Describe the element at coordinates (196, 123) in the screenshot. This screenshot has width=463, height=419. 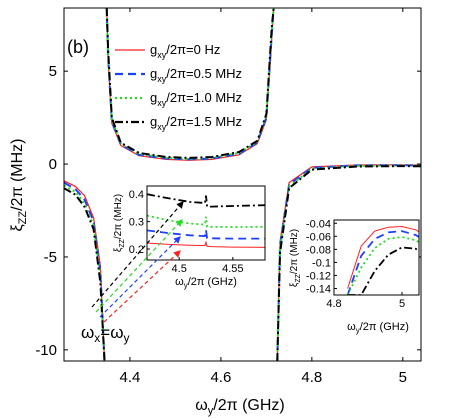
I see `legend-label-3: gxy/2π=1.5 MHz` at that location.